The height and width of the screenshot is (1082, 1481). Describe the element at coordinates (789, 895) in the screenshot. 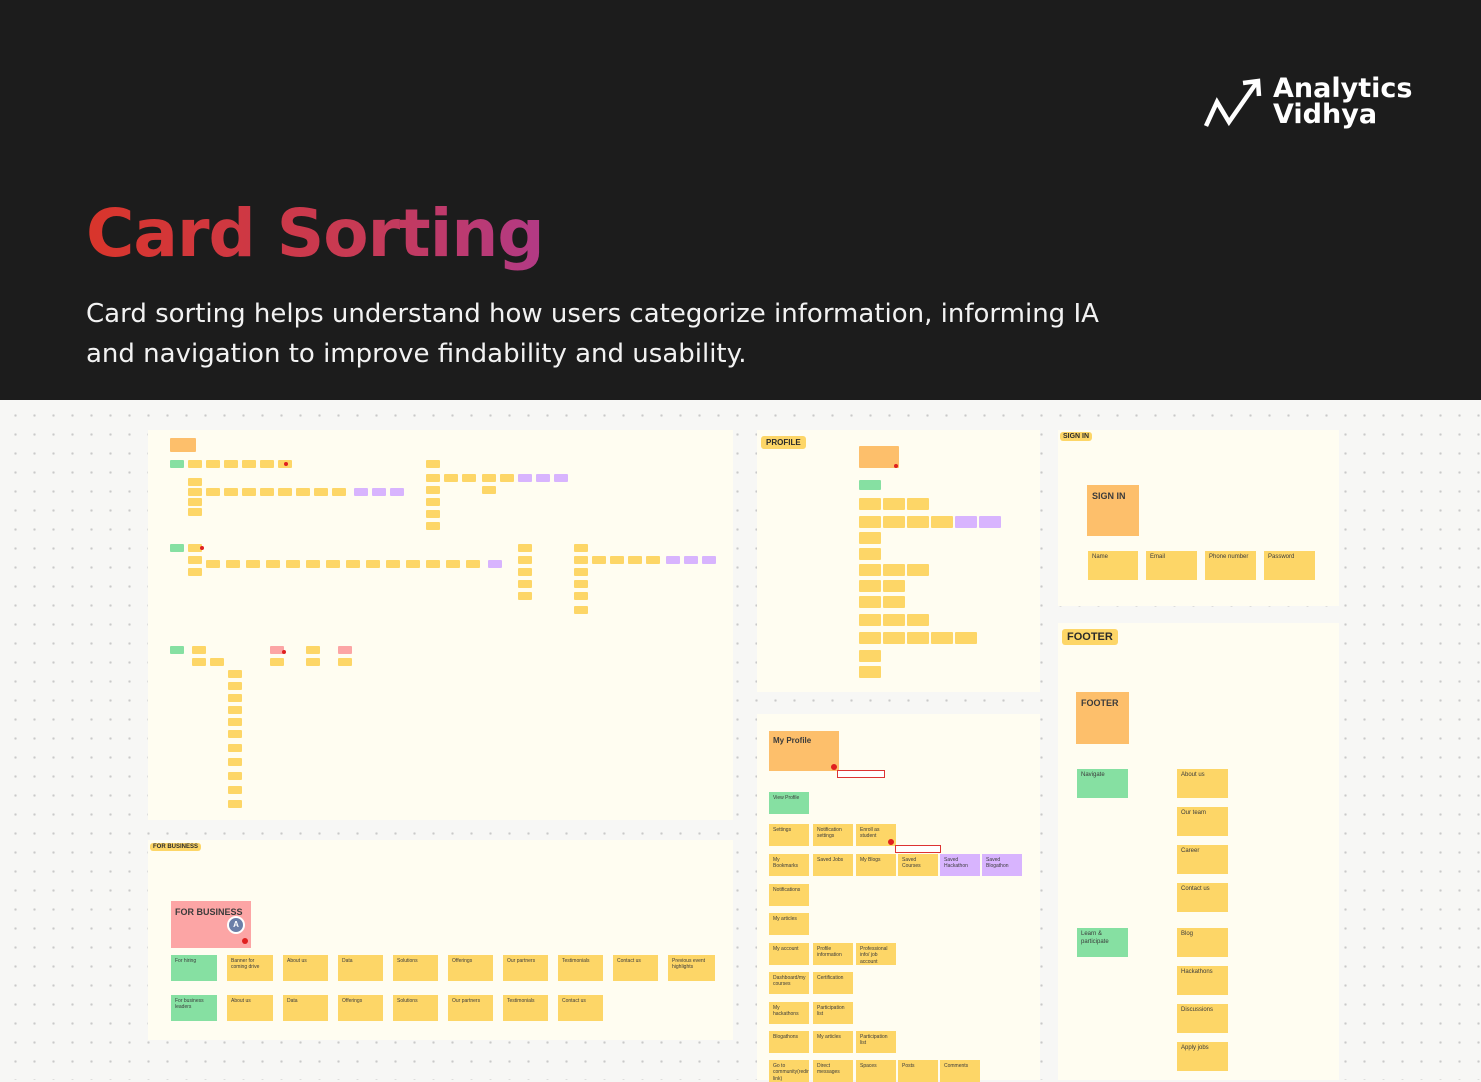

I see `my-profile-card: Notifications` at that location.